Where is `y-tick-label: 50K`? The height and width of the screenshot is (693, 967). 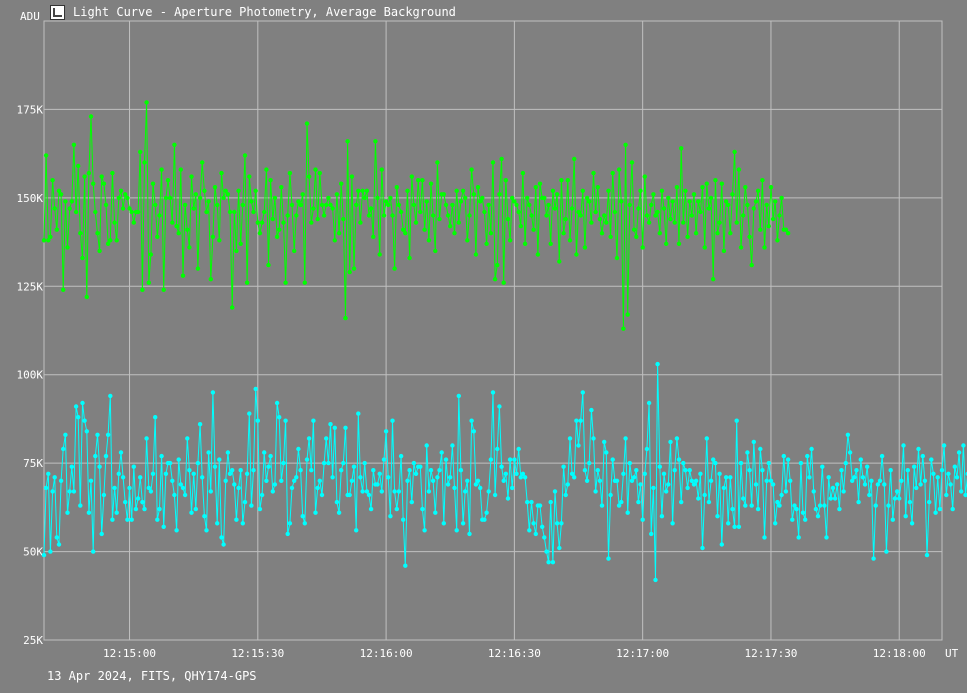
y-tick-label: 50K is located at coordinates (33, 552).